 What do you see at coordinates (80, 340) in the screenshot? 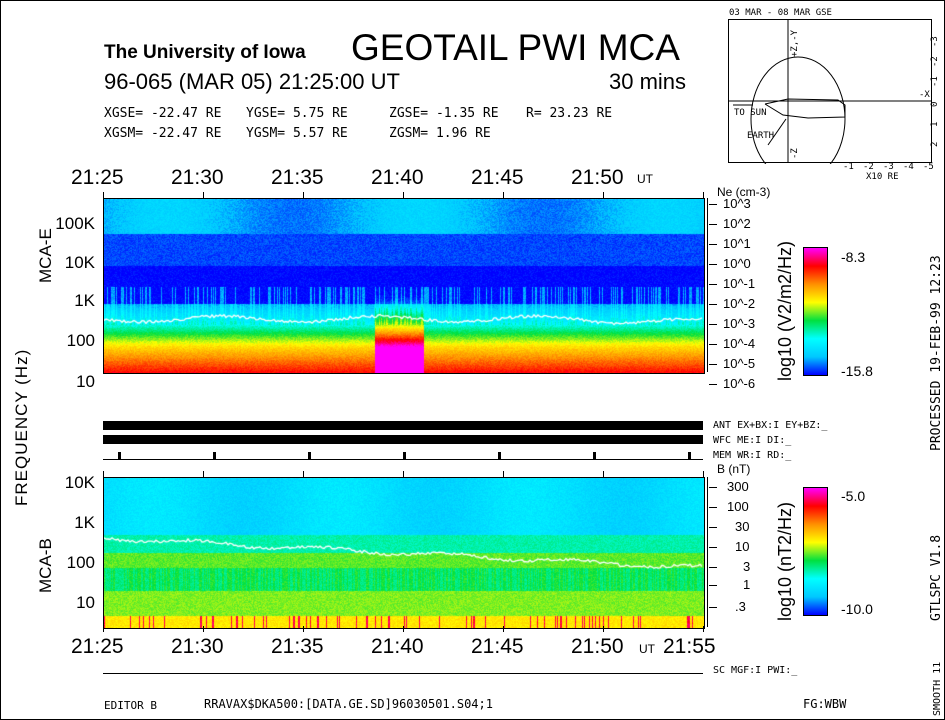
I see `mca-e-freq-label: 100` at bounding box center [80, 340].